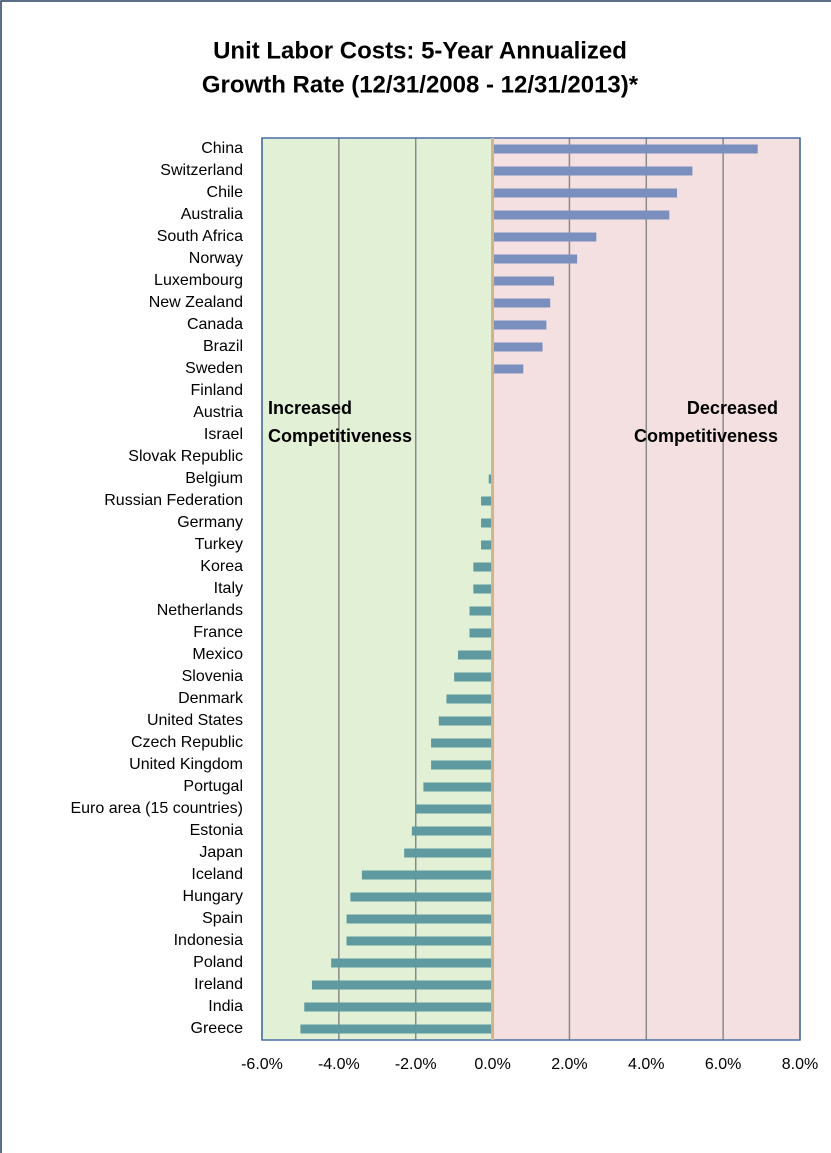  Describe the element at coordinates (228, 588) in the screenshot. I see `y-tick-label: Italy` at that location.